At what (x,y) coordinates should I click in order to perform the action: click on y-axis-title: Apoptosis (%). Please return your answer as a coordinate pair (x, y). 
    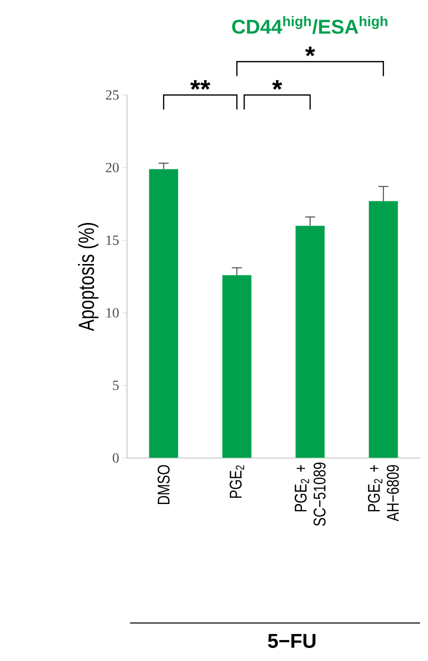
    Looking at the image, I should click on (88, 277).